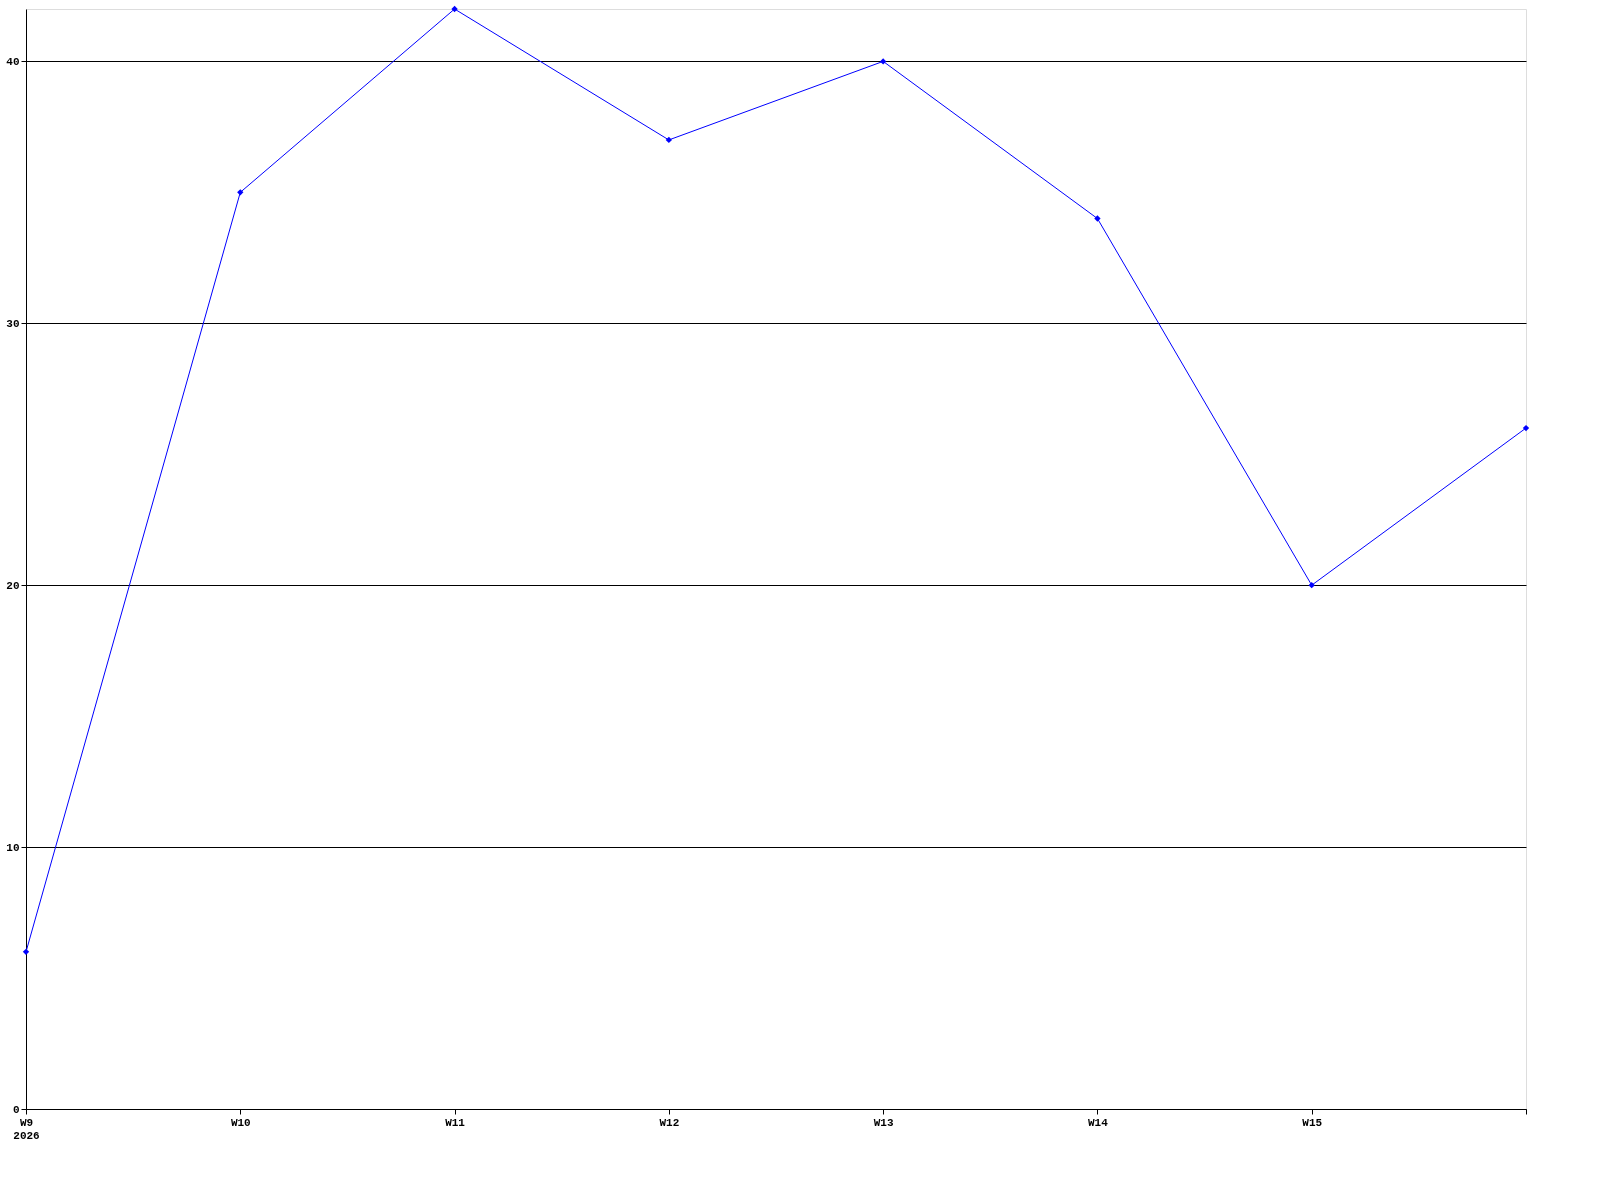 The width and height of the screenshot is (1600, 1200). What do you see at coordinates (1098, 1122) in the screenshot?
I see `x-tick-label: W14` at bounding box center [1098, 1122].